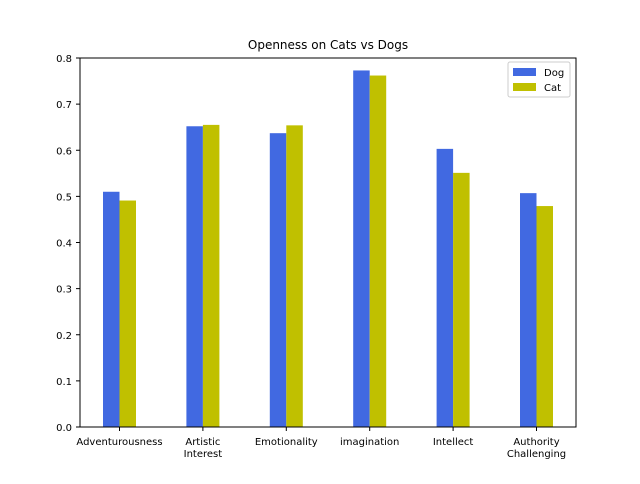  Describe the element at coordinates (64, 105) in the screenshot. I see `y-tick-label: 0.7` at that location.